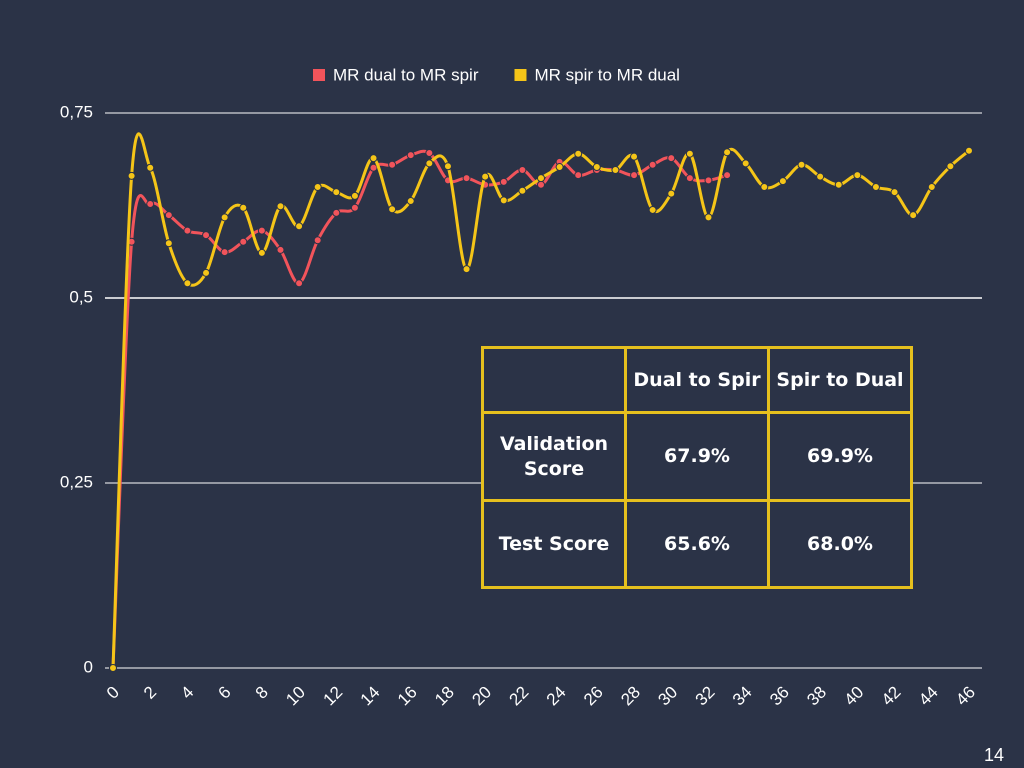 The width and height of the screenshot is (1024, 768). I want to click on x-tick-label: 8, so click(262, 693).